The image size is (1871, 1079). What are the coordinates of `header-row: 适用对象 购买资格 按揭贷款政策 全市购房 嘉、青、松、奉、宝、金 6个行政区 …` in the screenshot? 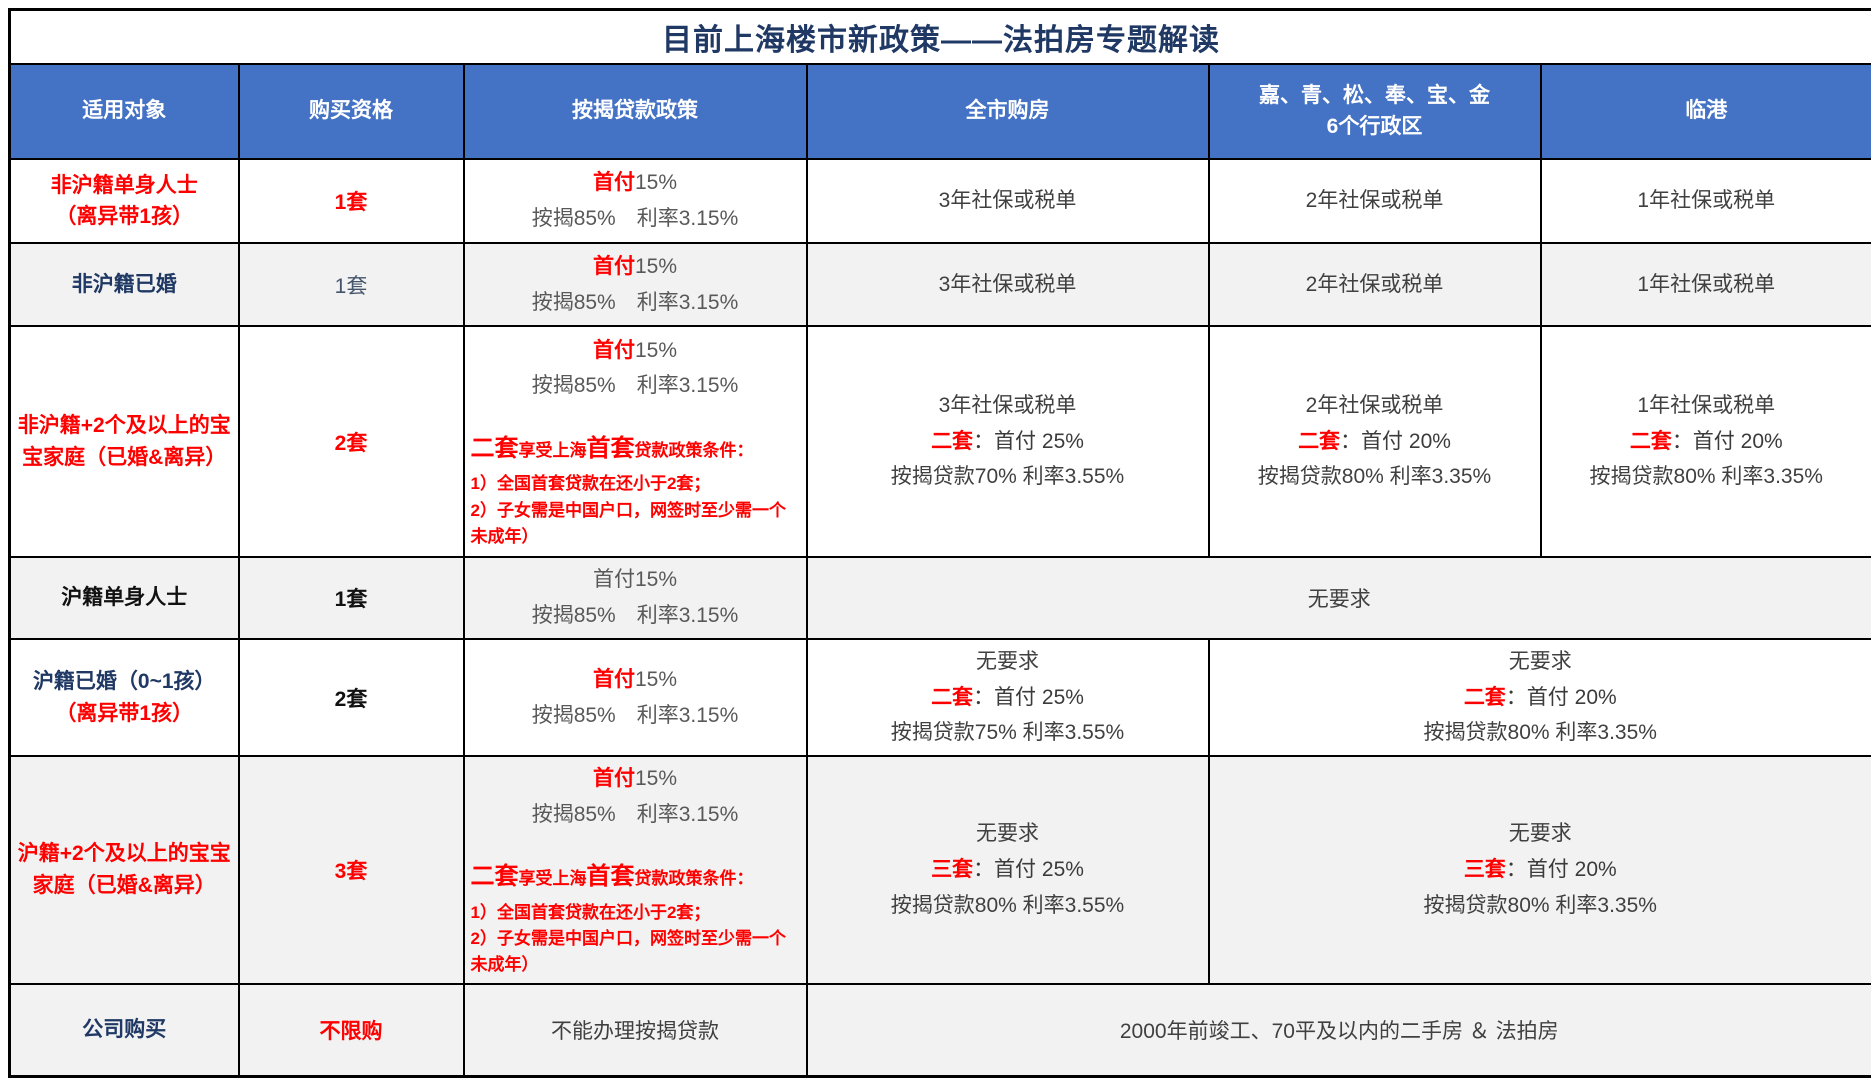 It's located at (939, 111).